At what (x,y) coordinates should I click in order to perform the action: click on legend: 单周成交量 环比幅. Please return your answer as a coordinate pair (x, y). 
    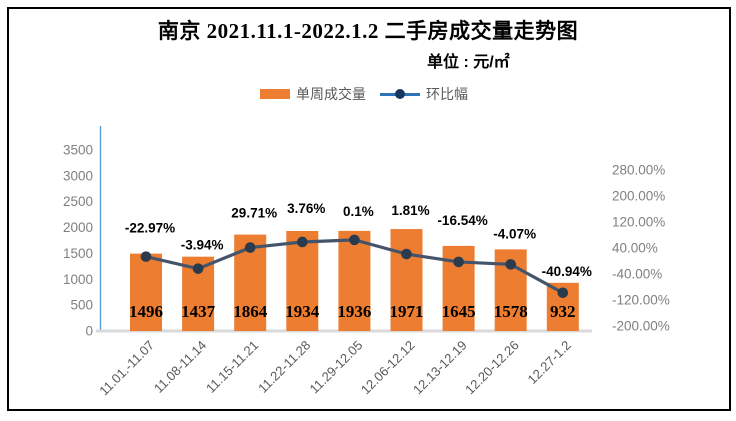
    Looking at the image, I should click on (368, 94).